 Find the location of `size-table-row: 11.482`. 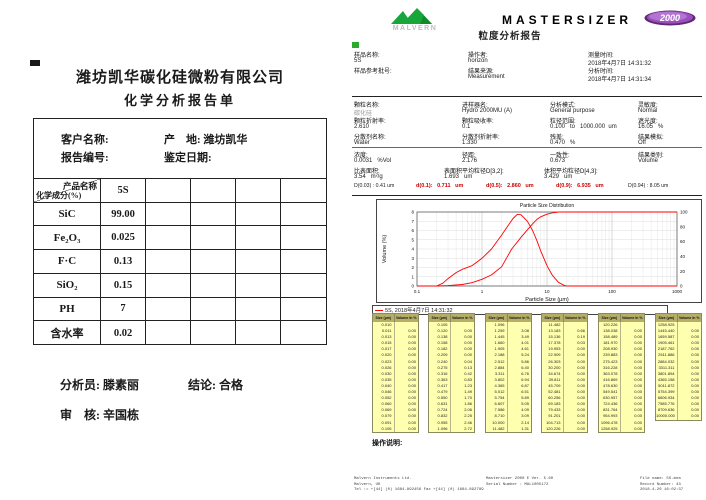

size-table-row: 11.482 is located at coordinates (564, 325).